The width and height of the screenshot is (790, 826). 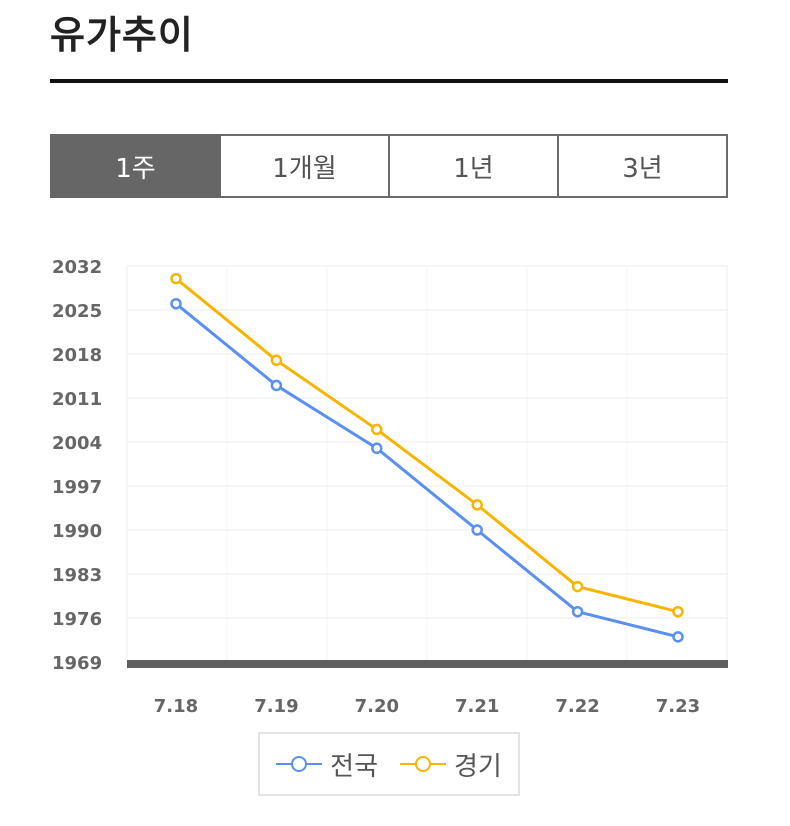 I want to click on y-tick-label: 2004, so click(x=77, y=443).